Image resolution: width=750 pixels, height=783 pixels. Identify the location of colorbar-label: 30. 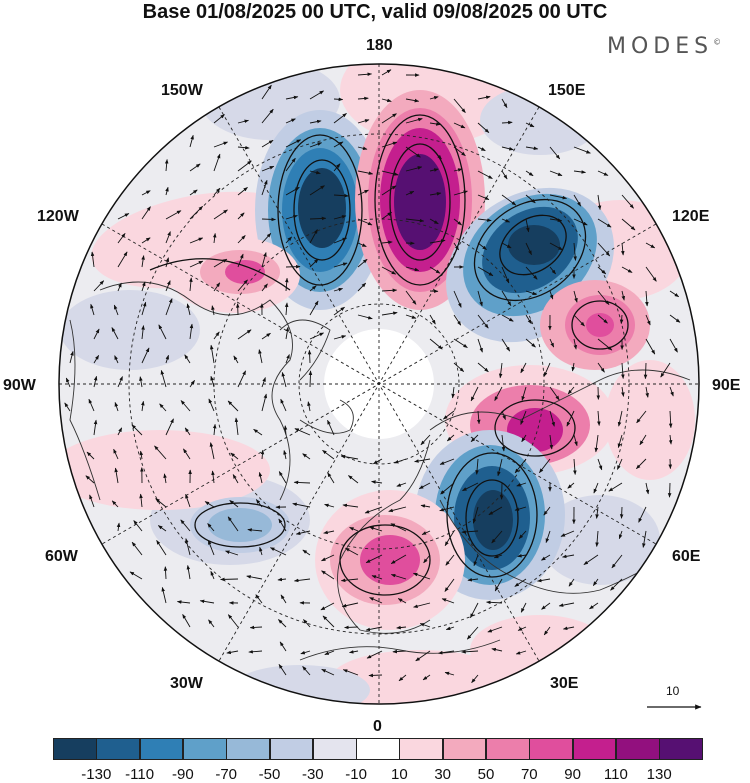
(443, 774).